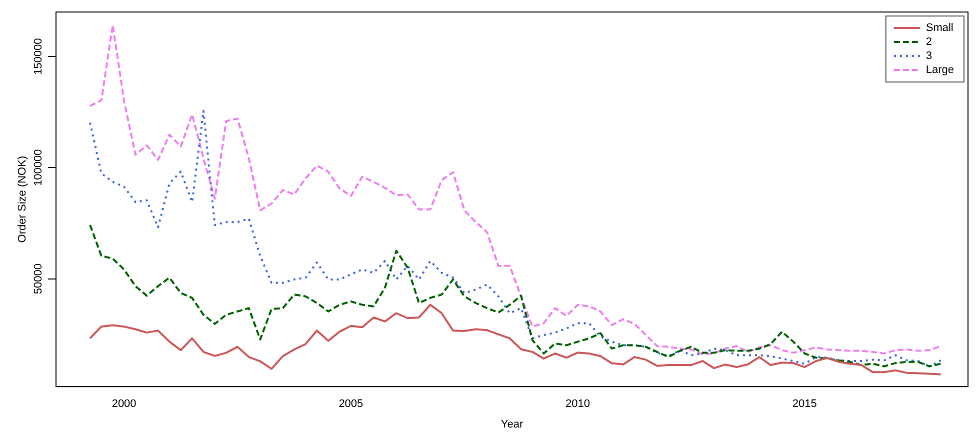 The image size is (980, 443). Describe the element at coordinates (124, 404) in the screenshot. I see `x-tick-label: 2000` at that location.